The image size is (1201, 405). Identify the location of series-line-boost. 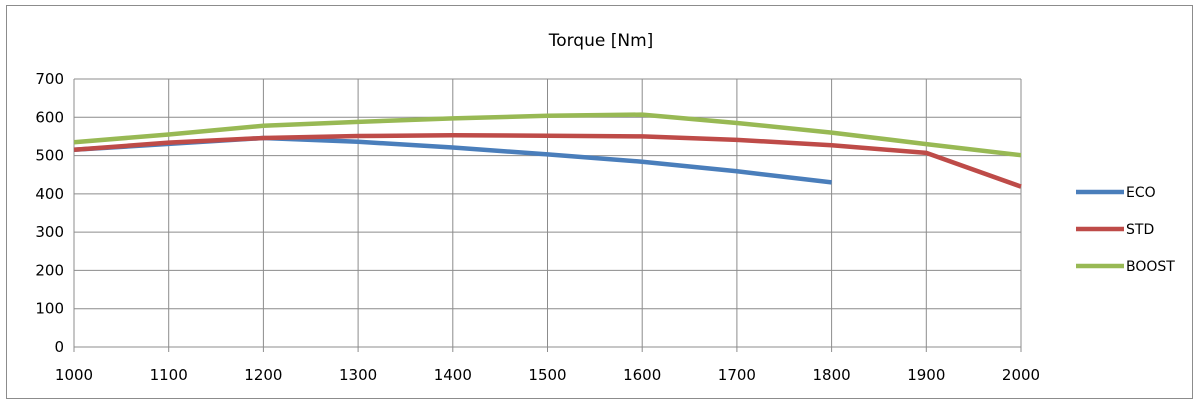
(547, 135).